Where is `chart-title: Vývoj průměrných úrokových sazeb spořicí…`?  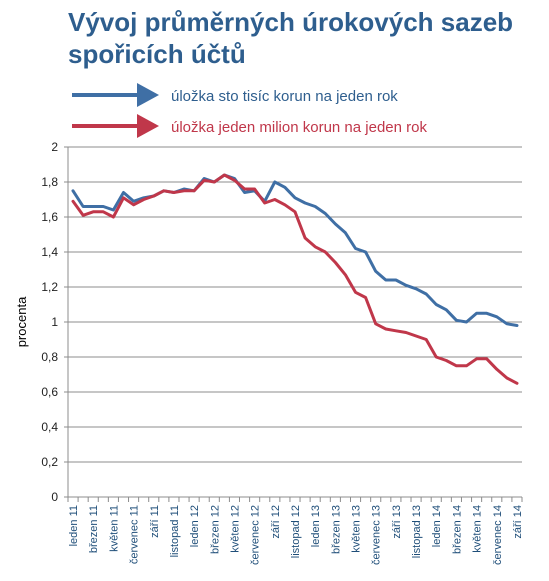 chart-title: Vývoj průměrných úrokových sazeb spořicí… is located at coordinates (291, 38).